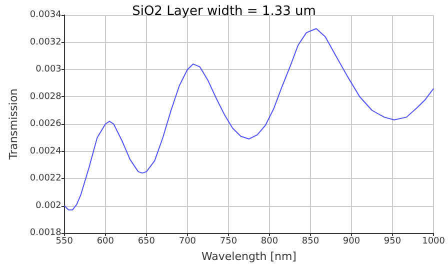 The width and height of the screenshot is (448, 267). I want to click on y-tick-label: 0.002, so click(49, 205).